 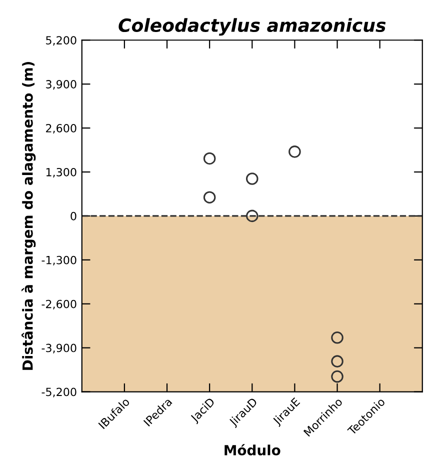 What do you see at coordinates (59, 305) in the screenshot?
I see `y-tick-label: -2,600` at bounding box center [59, 305].